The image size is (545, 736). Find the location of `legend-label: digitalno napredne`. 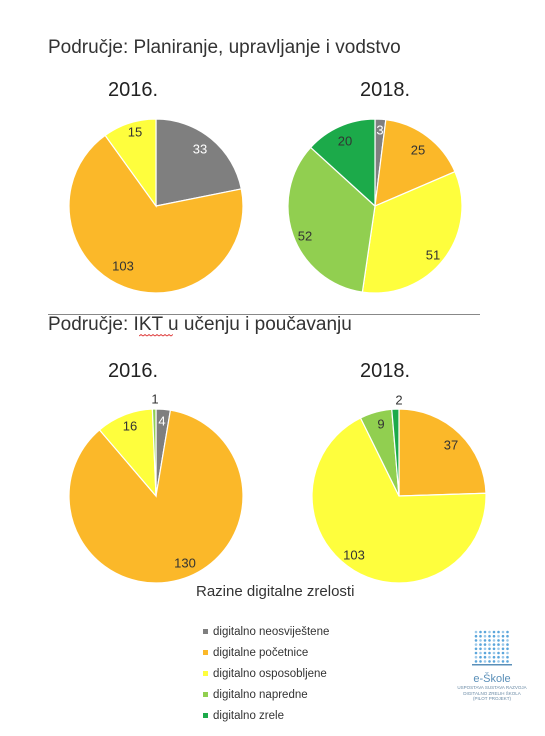

legend-label: digitalno napredne is located at coordinates (260, 694).